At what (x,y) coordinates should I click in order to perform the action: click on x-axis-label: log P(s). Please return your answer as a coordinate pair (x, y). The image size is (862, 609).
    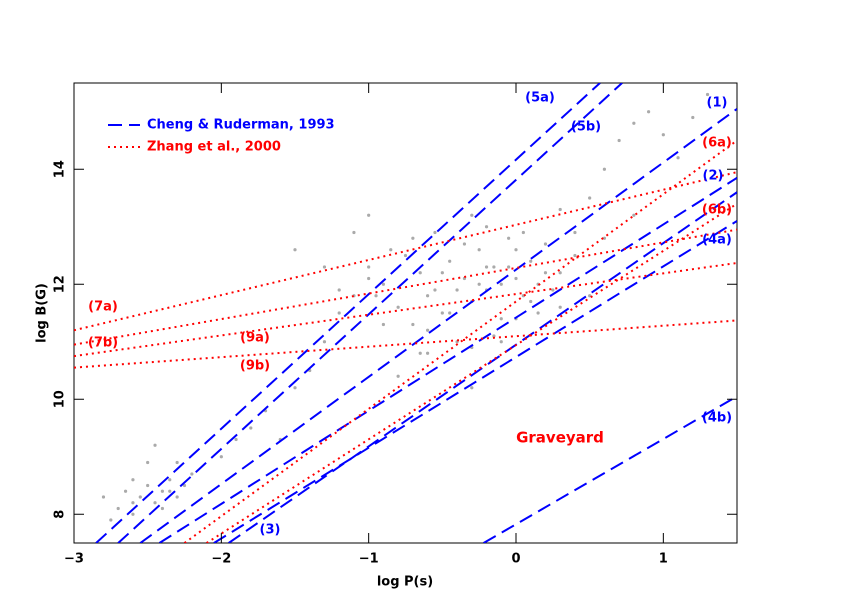
    Looking at the image, I should click on (405, 582).